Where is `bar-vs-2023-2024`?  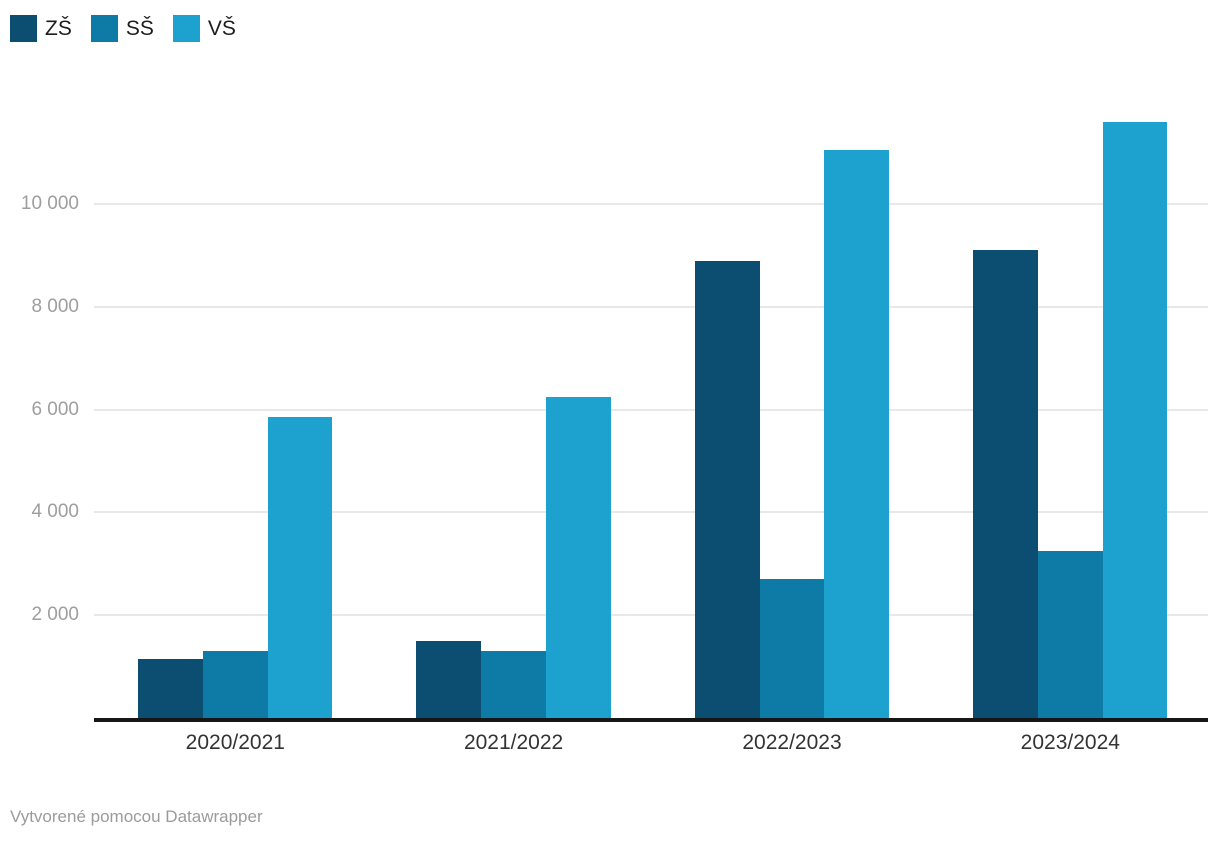 bar-vs-2023-2024 is located at coordinates (1135, 419).